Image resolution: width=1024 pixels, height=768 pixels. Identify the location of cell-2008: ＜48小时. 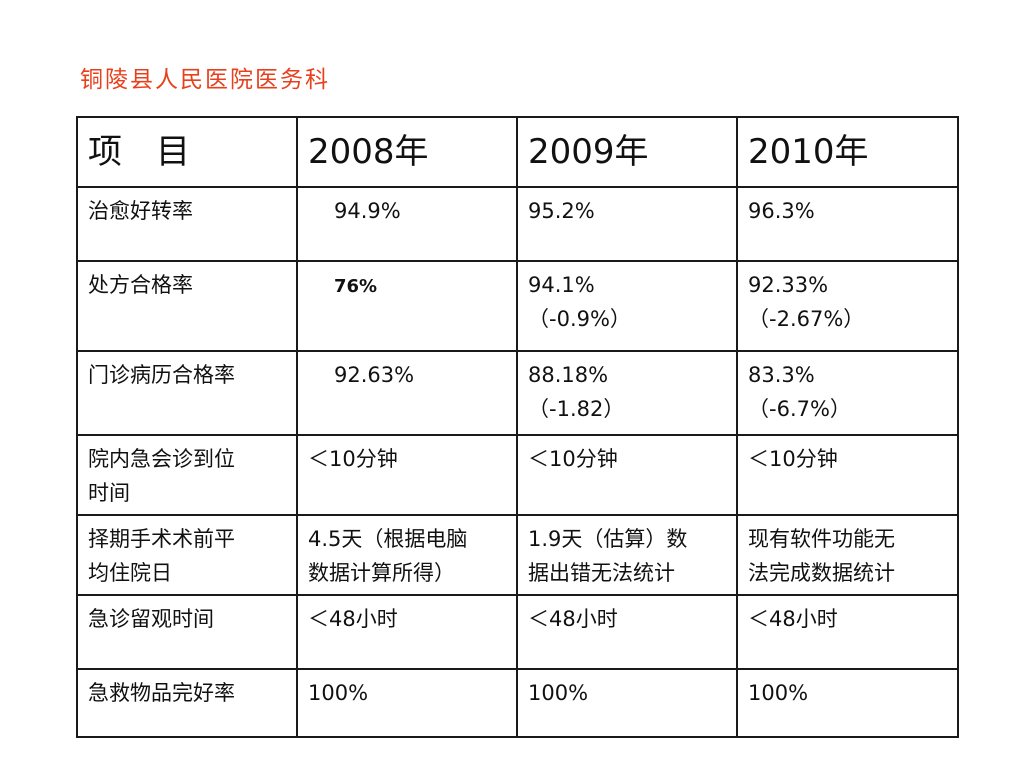
(407, 632).